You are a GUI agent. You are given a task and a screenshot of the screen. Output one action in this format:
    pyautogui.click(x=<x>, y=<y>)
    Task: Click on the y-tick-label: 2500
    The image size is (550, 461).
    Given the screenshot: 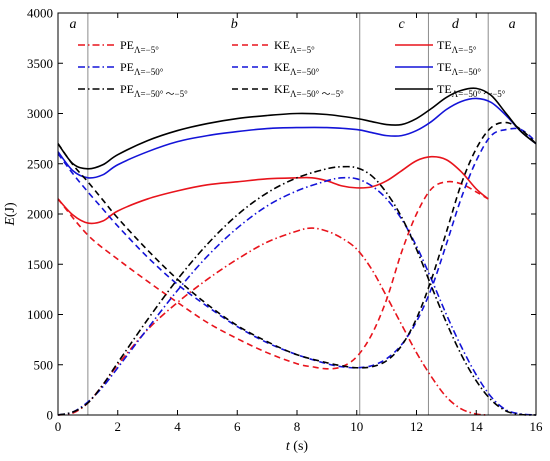 What is the action you would take?
    pyautogui.click(x=40, y=163)
    